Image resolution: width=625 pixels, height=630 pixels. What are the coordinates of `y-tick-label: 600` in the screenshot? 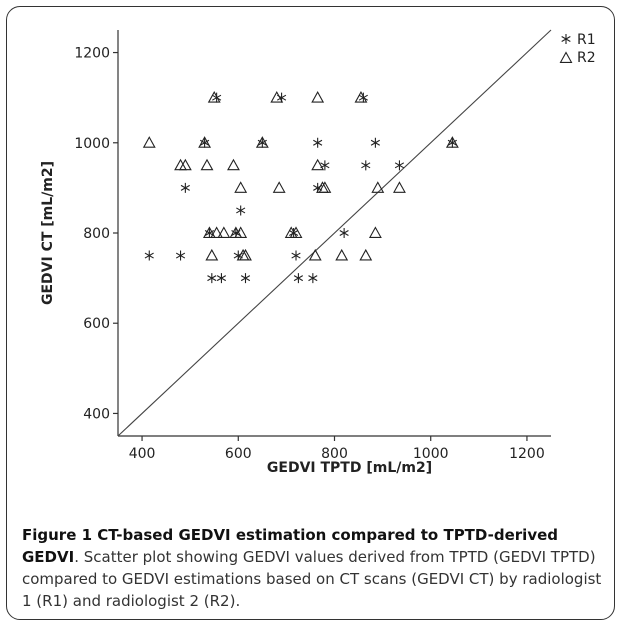 It's located at (96, 324).